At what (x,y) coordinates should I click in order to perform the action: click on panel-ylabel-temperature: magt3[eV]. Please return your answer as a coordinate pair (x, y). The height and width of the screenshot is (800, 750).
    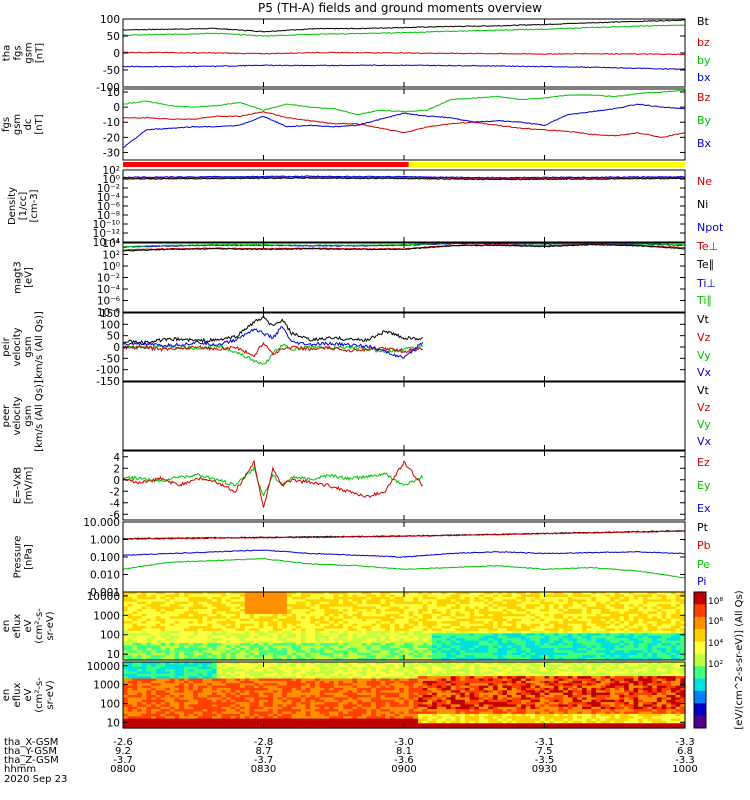
    Looking at the image, I should click on (24, 277).